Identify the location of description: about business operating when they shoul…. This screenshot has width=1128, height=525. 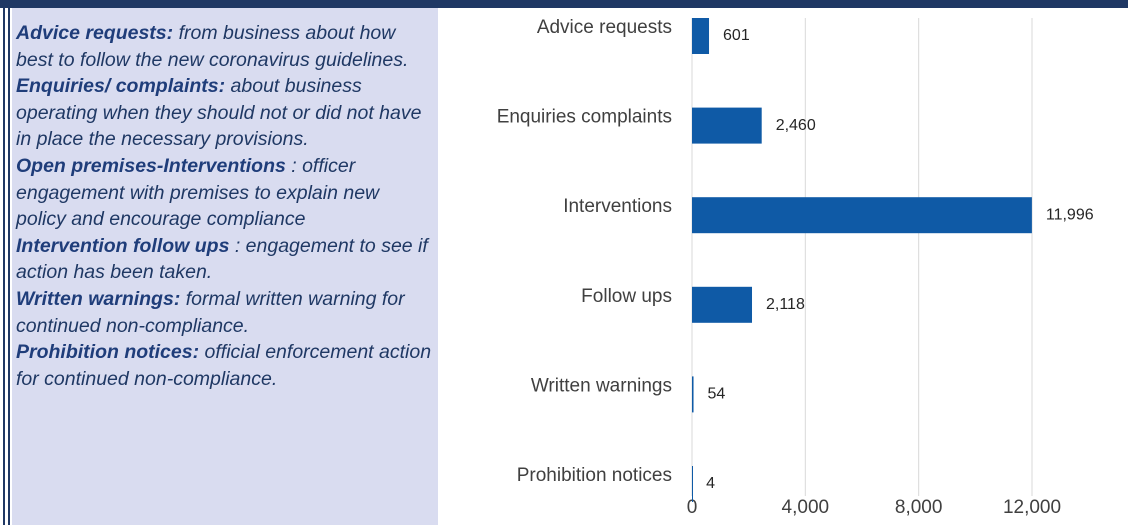
(219, 113).